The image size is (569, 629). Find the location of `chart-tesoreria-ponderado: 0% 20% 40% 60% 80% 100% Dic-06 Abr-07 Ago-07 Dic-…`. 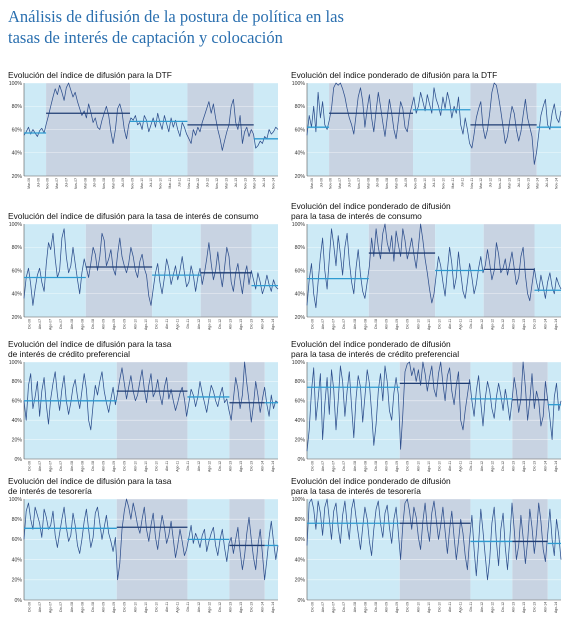

chart-tesoreria-ponderado: 0% 20% 40% 60% 80% 100% Dic-06 Abr-07 Ago-07 Dic-… is located at coordinates (427, 555).